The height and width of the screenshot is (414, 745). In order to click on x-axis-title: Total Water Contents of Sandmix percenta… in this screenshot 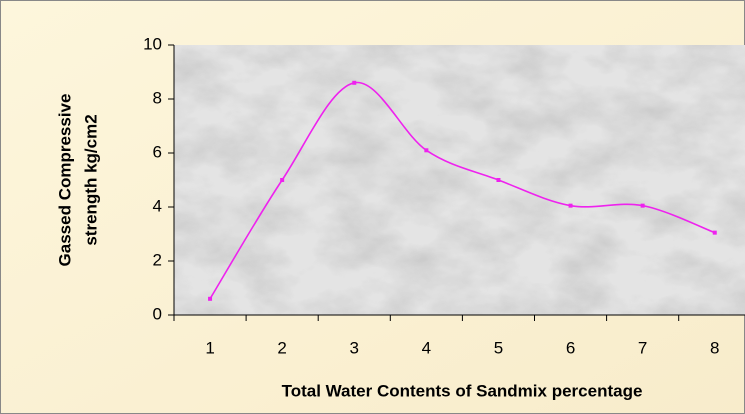, I will do `click(462, 390)`.